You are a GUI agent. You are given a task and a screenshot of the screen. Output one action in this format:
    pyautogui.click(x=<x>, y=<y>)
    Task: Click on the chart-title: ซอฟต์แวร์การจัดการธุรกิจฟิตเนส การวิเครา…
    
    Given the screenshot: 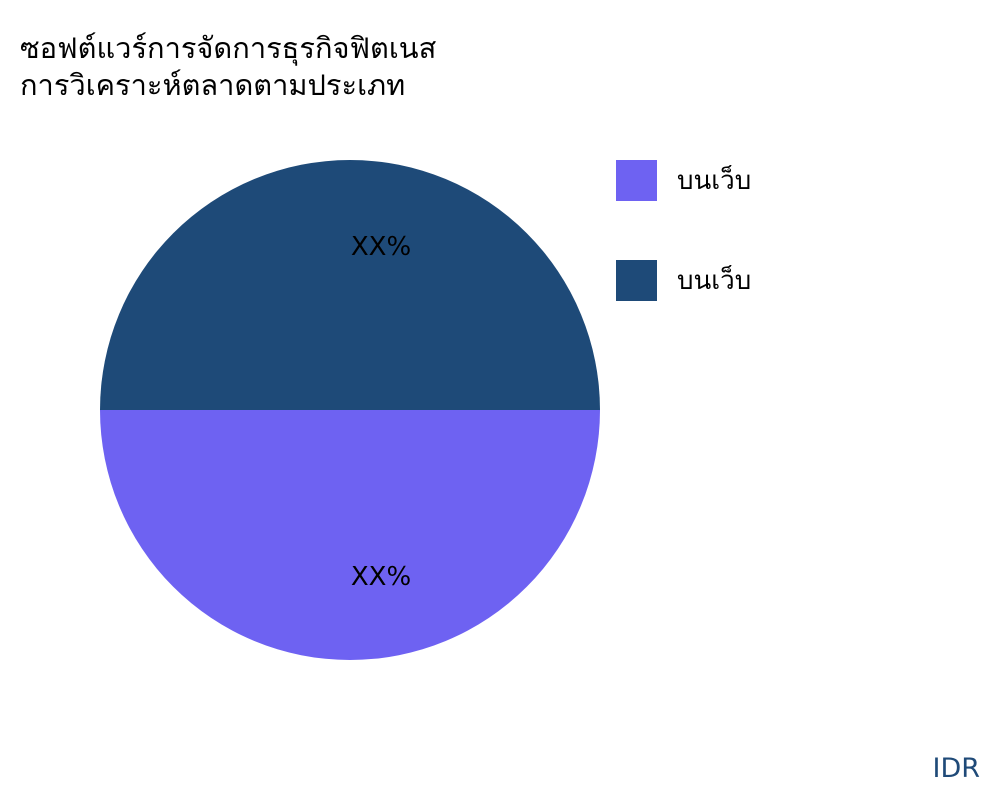 What is the action you would take?
    pyautogui.click(x=228, y=67)
    